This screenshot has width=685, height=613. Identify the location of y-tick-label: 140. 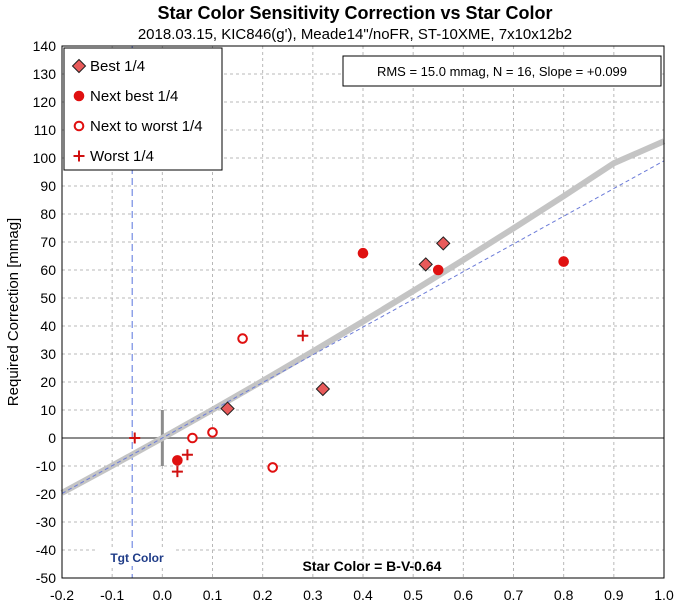
(45, 46).